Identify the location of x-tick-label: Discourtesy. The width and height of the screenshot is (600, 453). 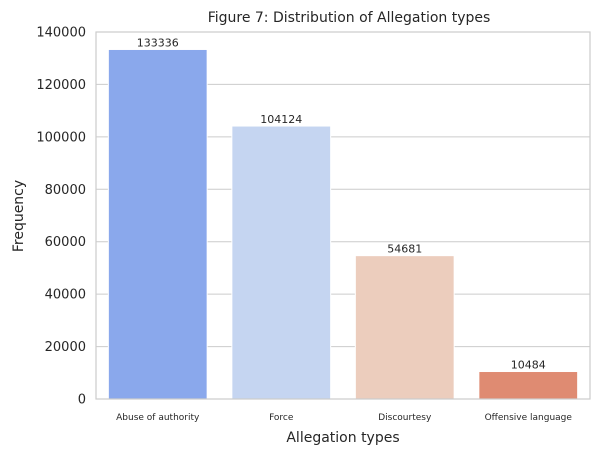
(405, 418).